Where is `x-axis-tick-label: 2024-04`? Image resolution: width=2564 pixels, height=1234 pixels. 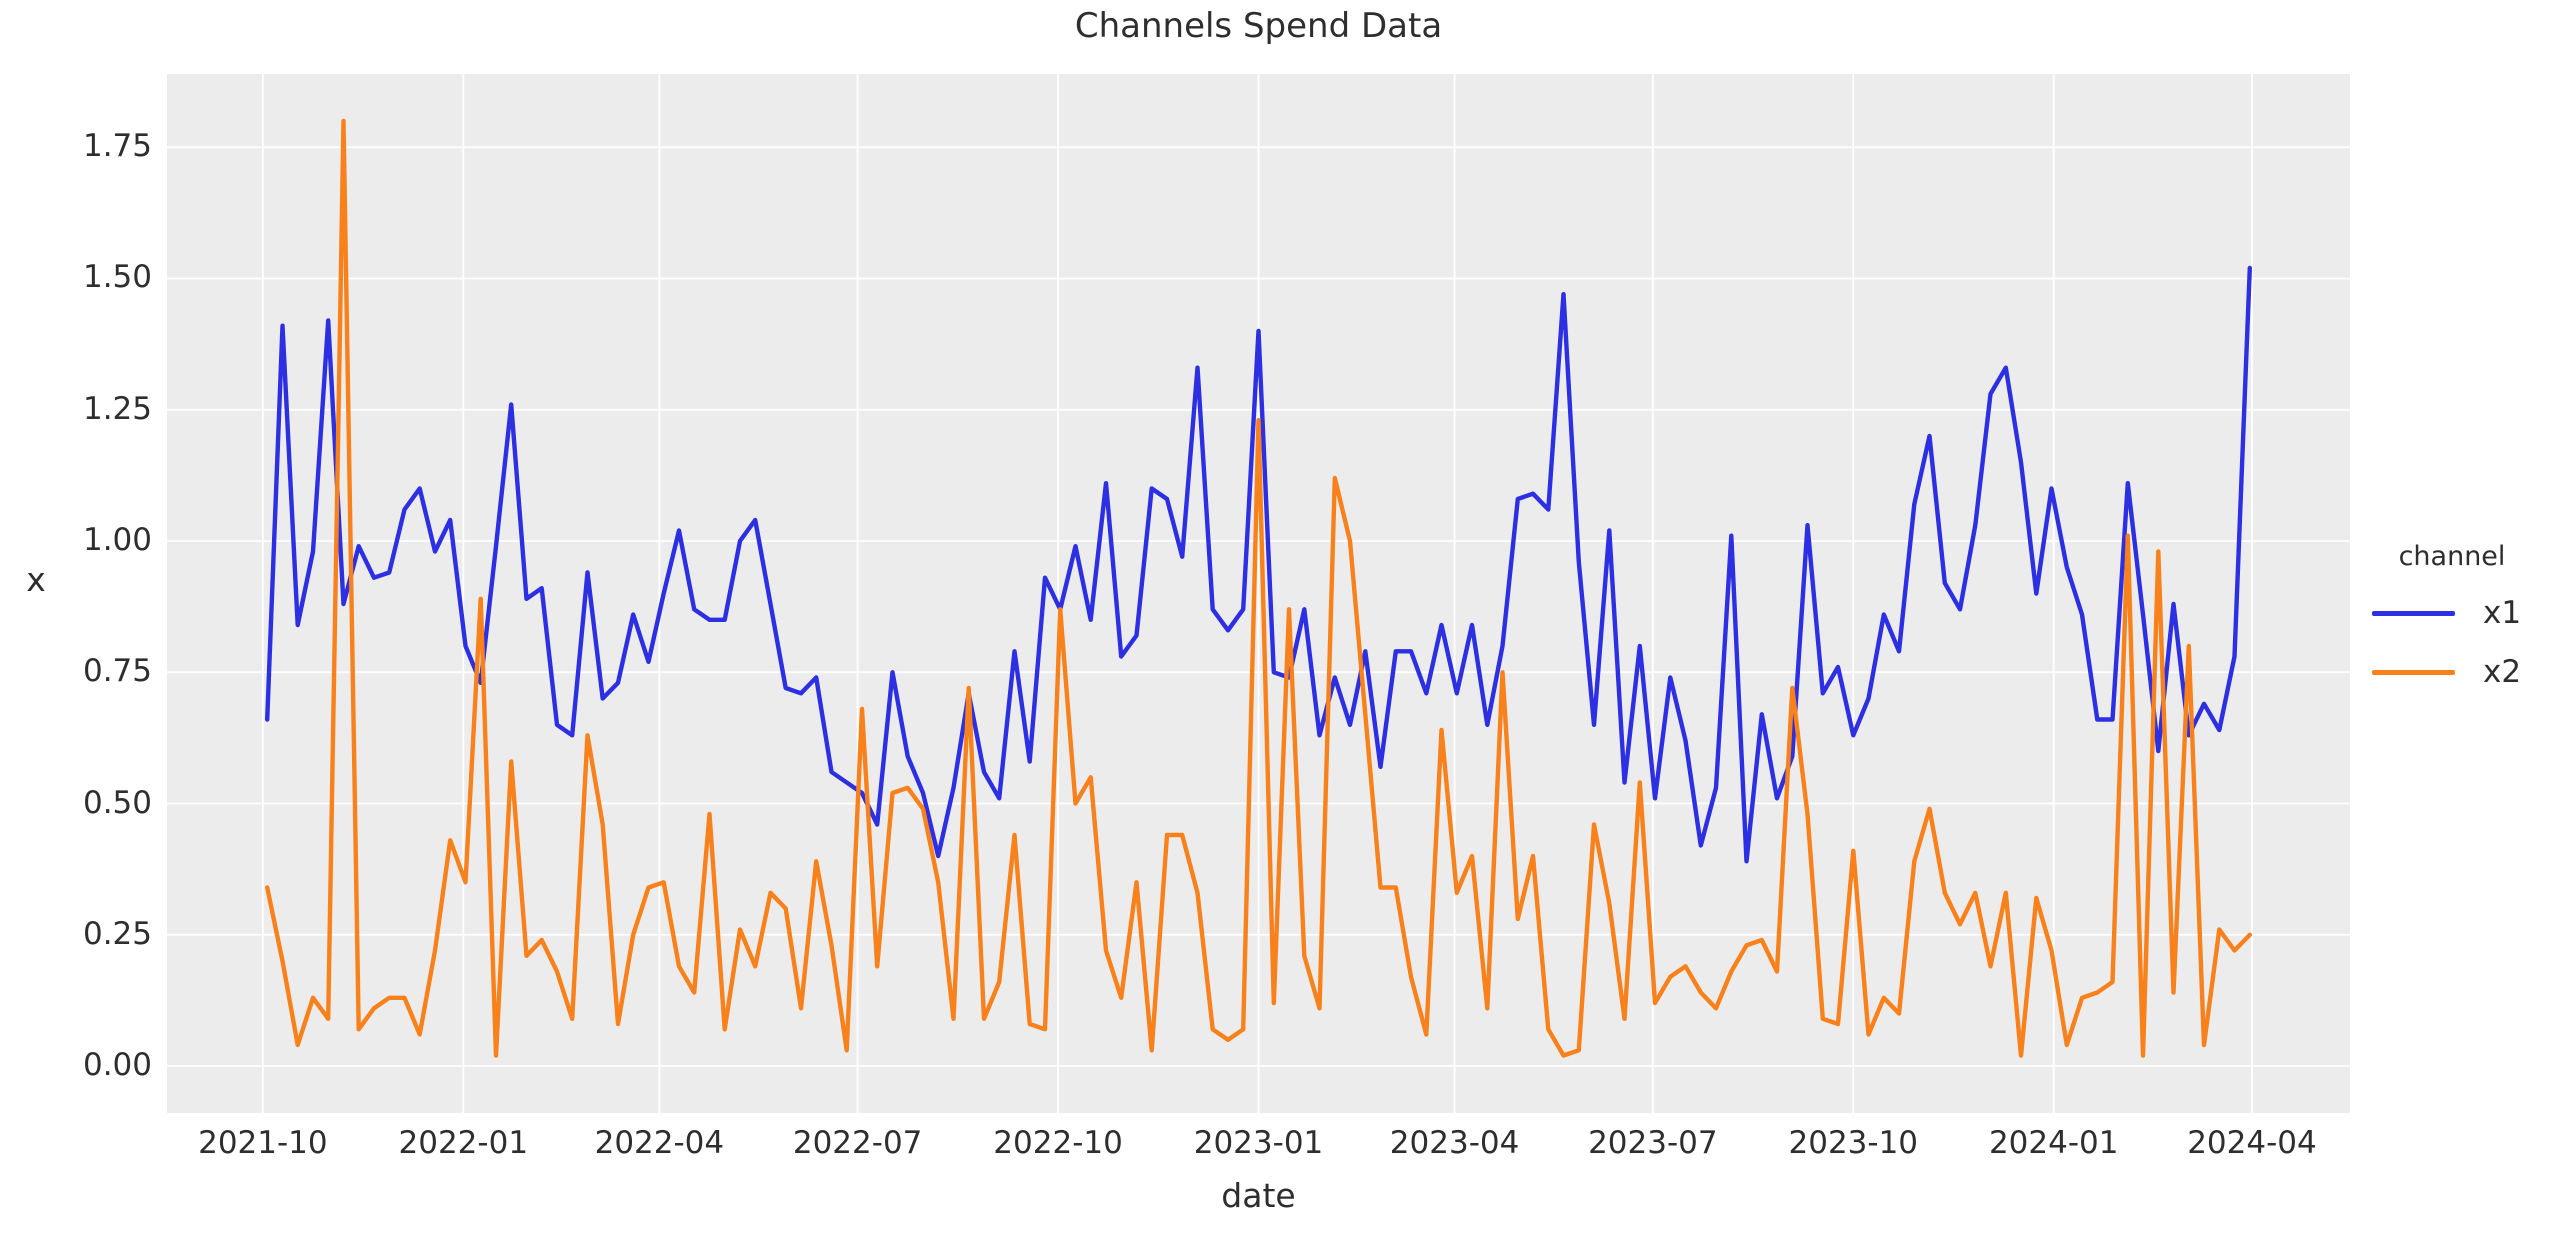
x-axis-tick-label: 2024-04 is located at coordinates (2252, 1143).